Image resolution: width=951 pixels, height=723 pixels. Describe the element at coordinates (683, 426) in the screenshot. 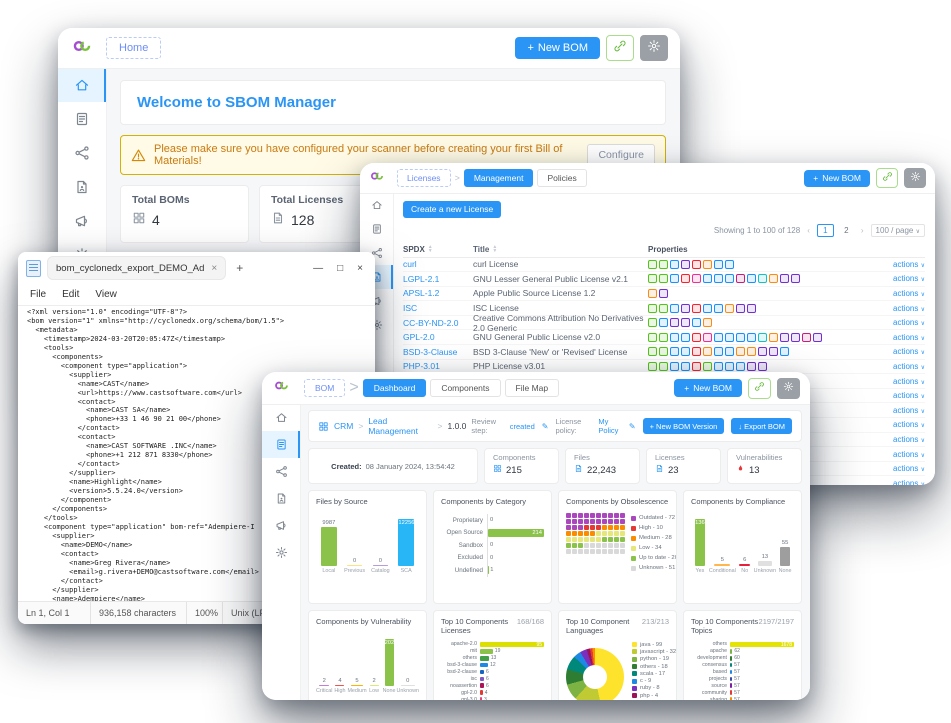

I see `new-bom-version-button: + New BOM Version` at that location.